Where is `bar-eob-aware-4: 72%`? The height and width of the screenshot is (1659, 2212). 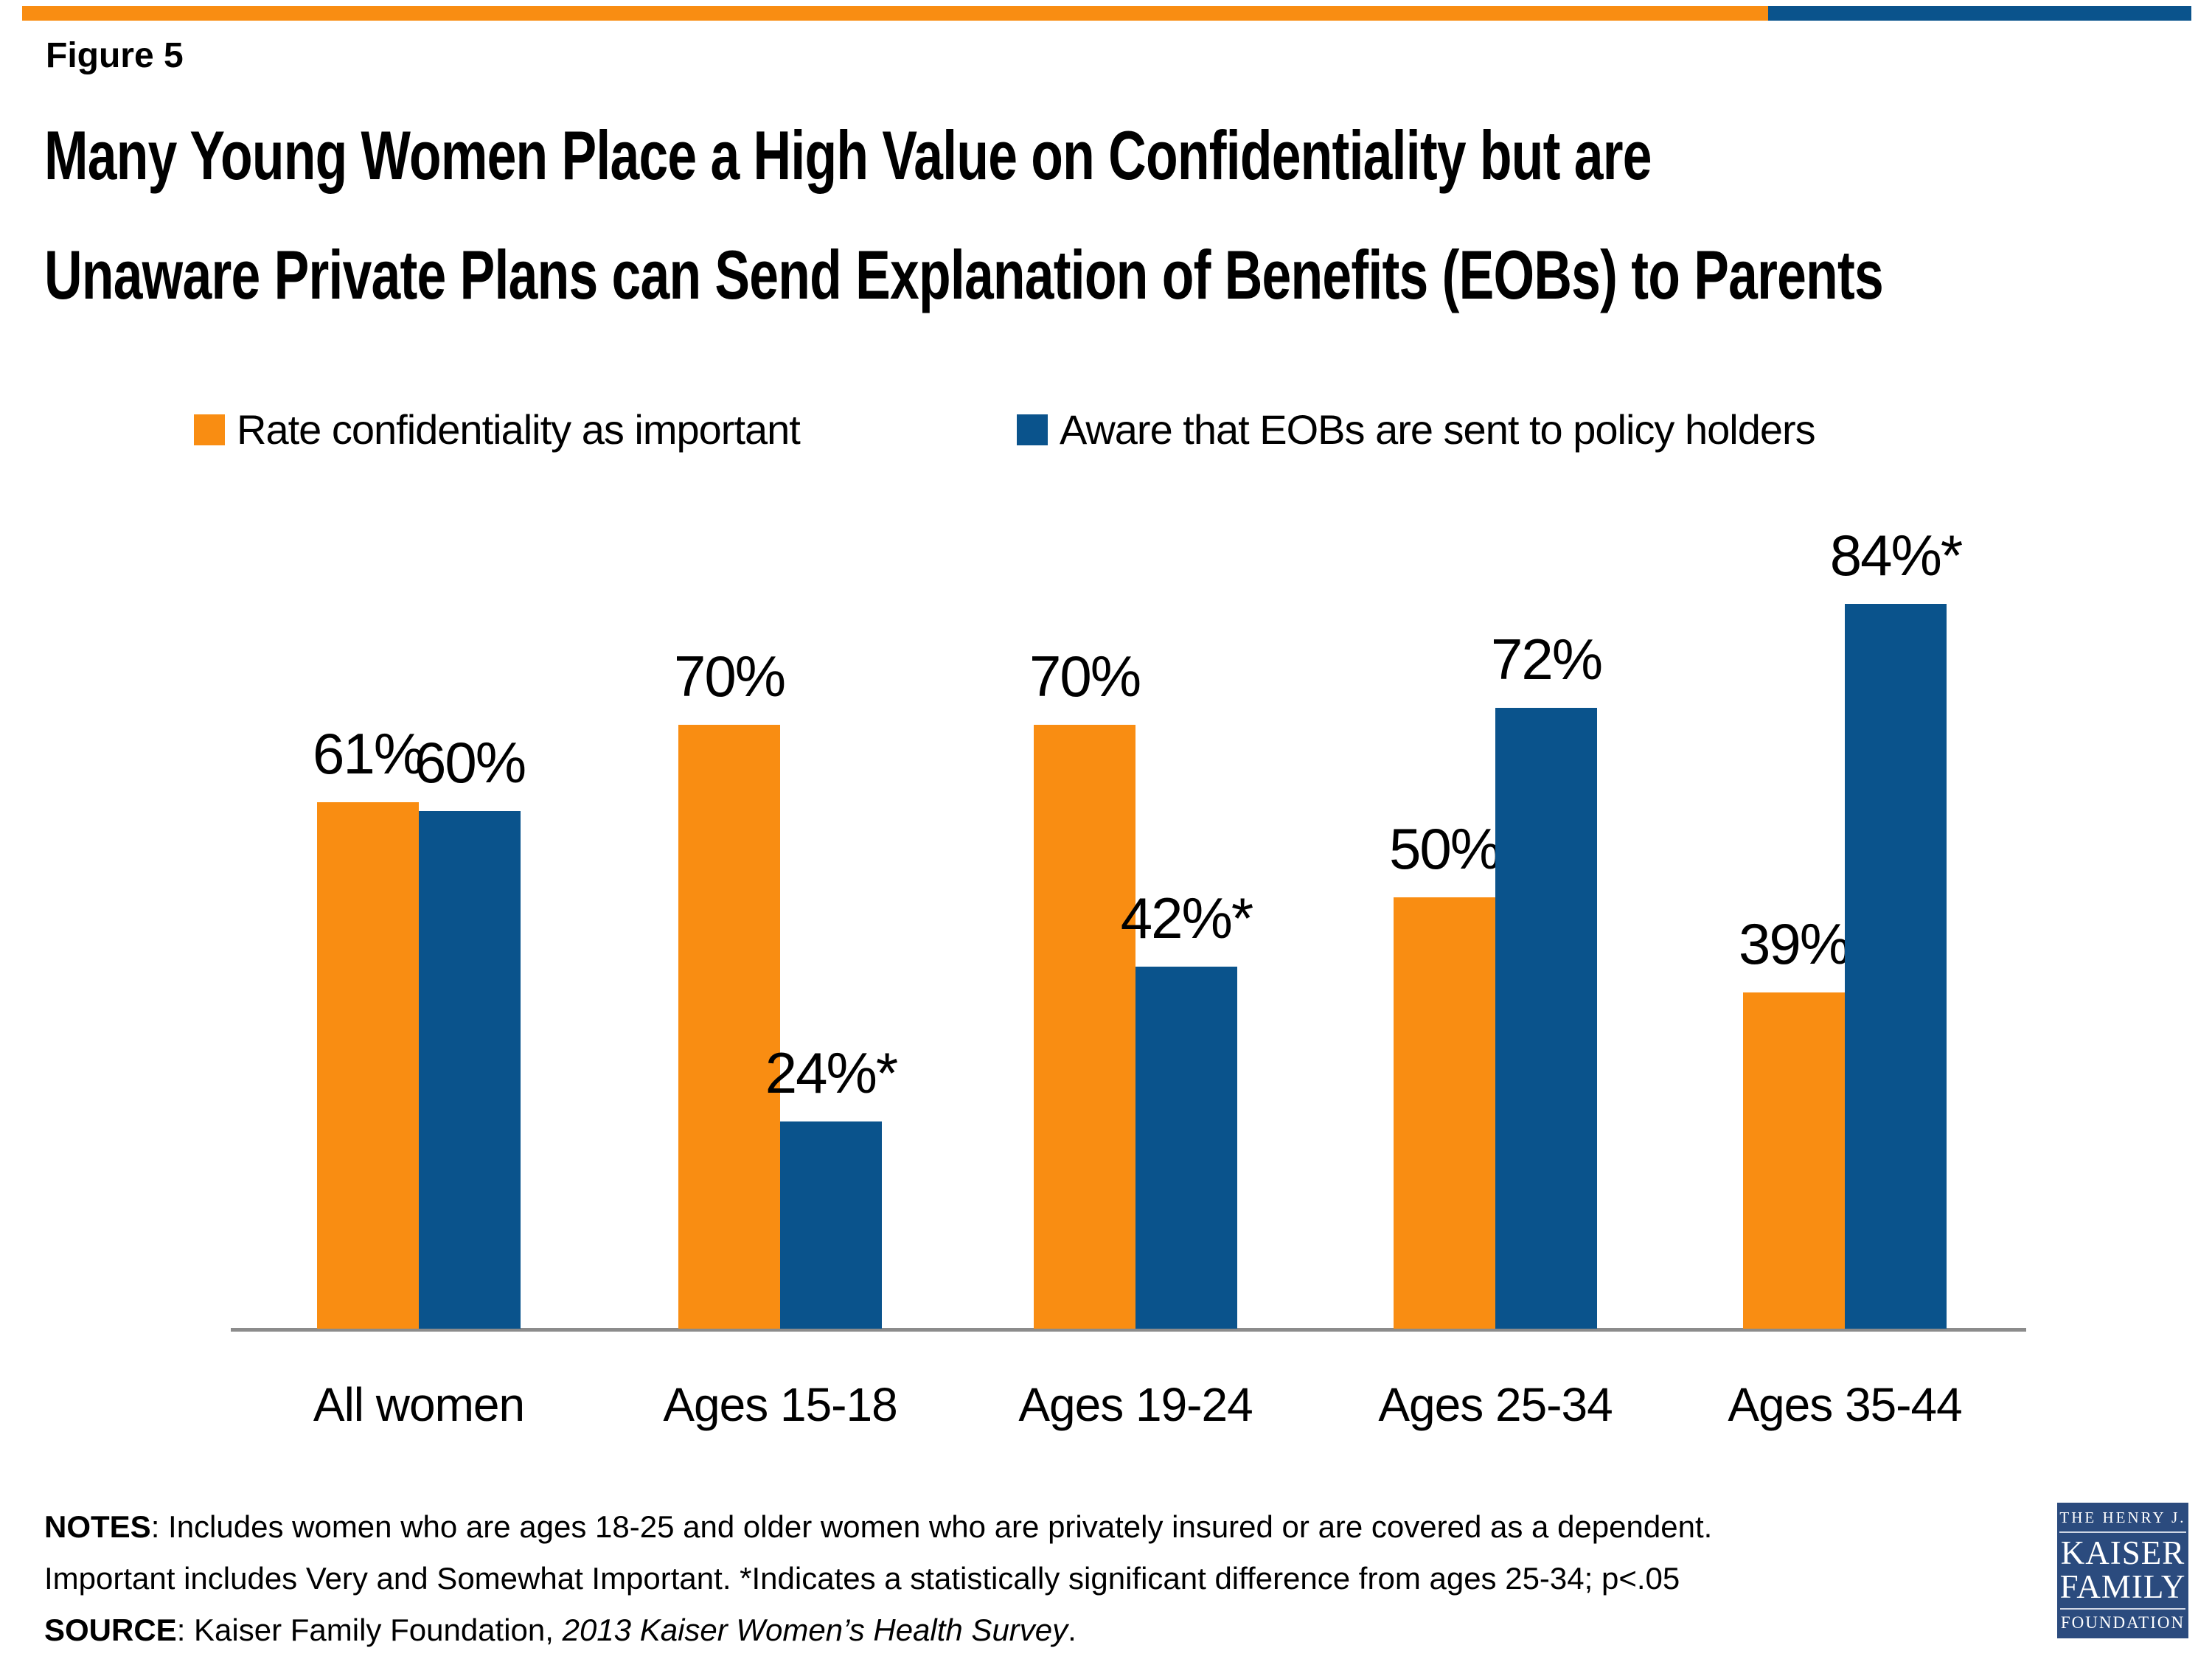
bar-eob-aware-4: 72% is located at coordinates (1547, 978).